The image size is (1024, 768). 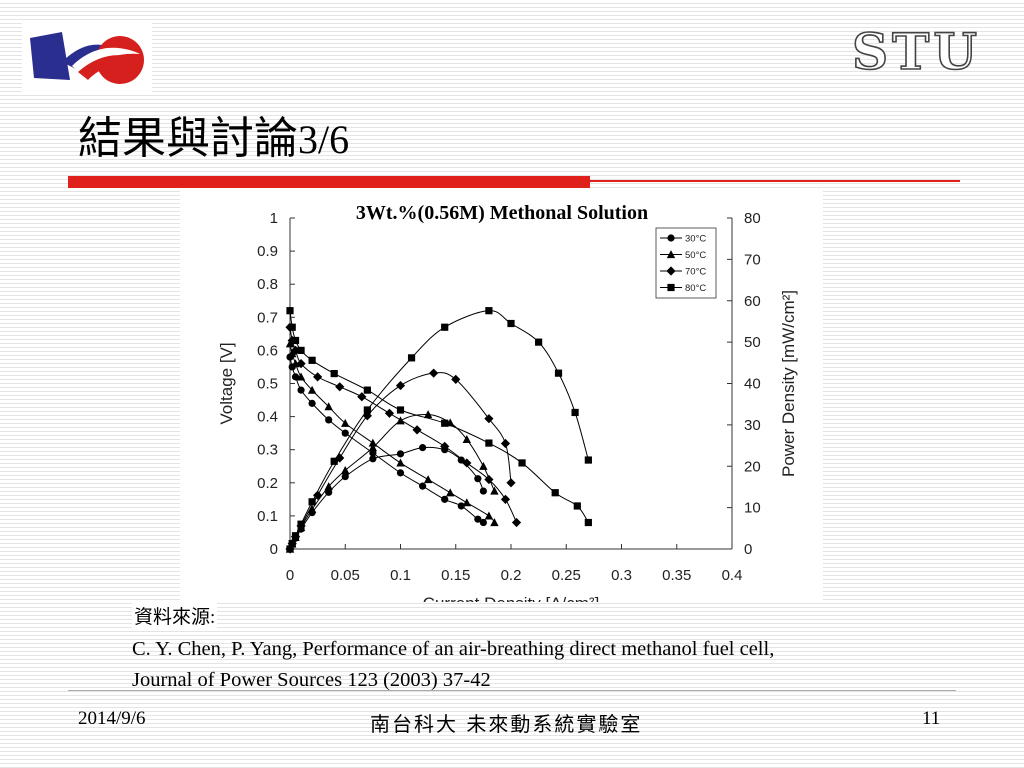 What do you see at coordinates (788, 383) in the screenshot?
I see `y2-axis-label: Power Density [mW/cm²]` at bounding box center [788, 383].